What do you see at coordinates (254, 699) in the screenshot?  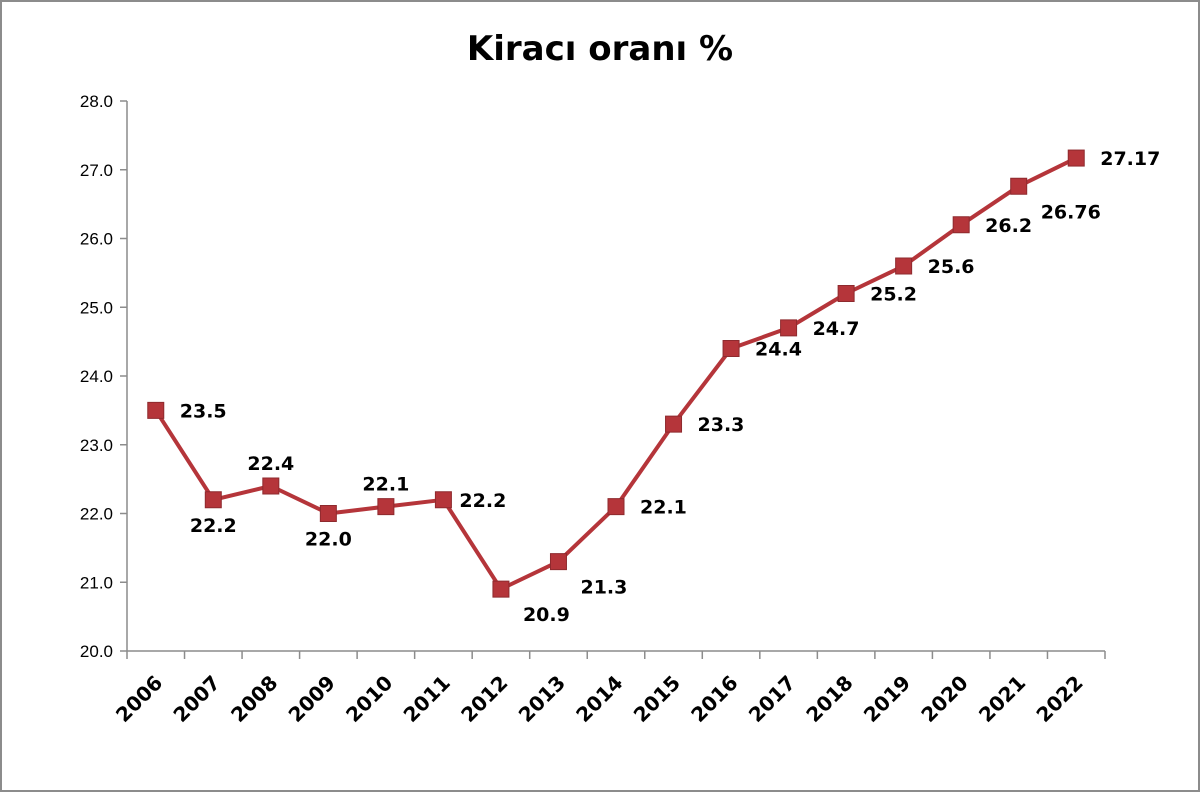 I see `x-tick-label: 2008` at bounding box center [254, 699].